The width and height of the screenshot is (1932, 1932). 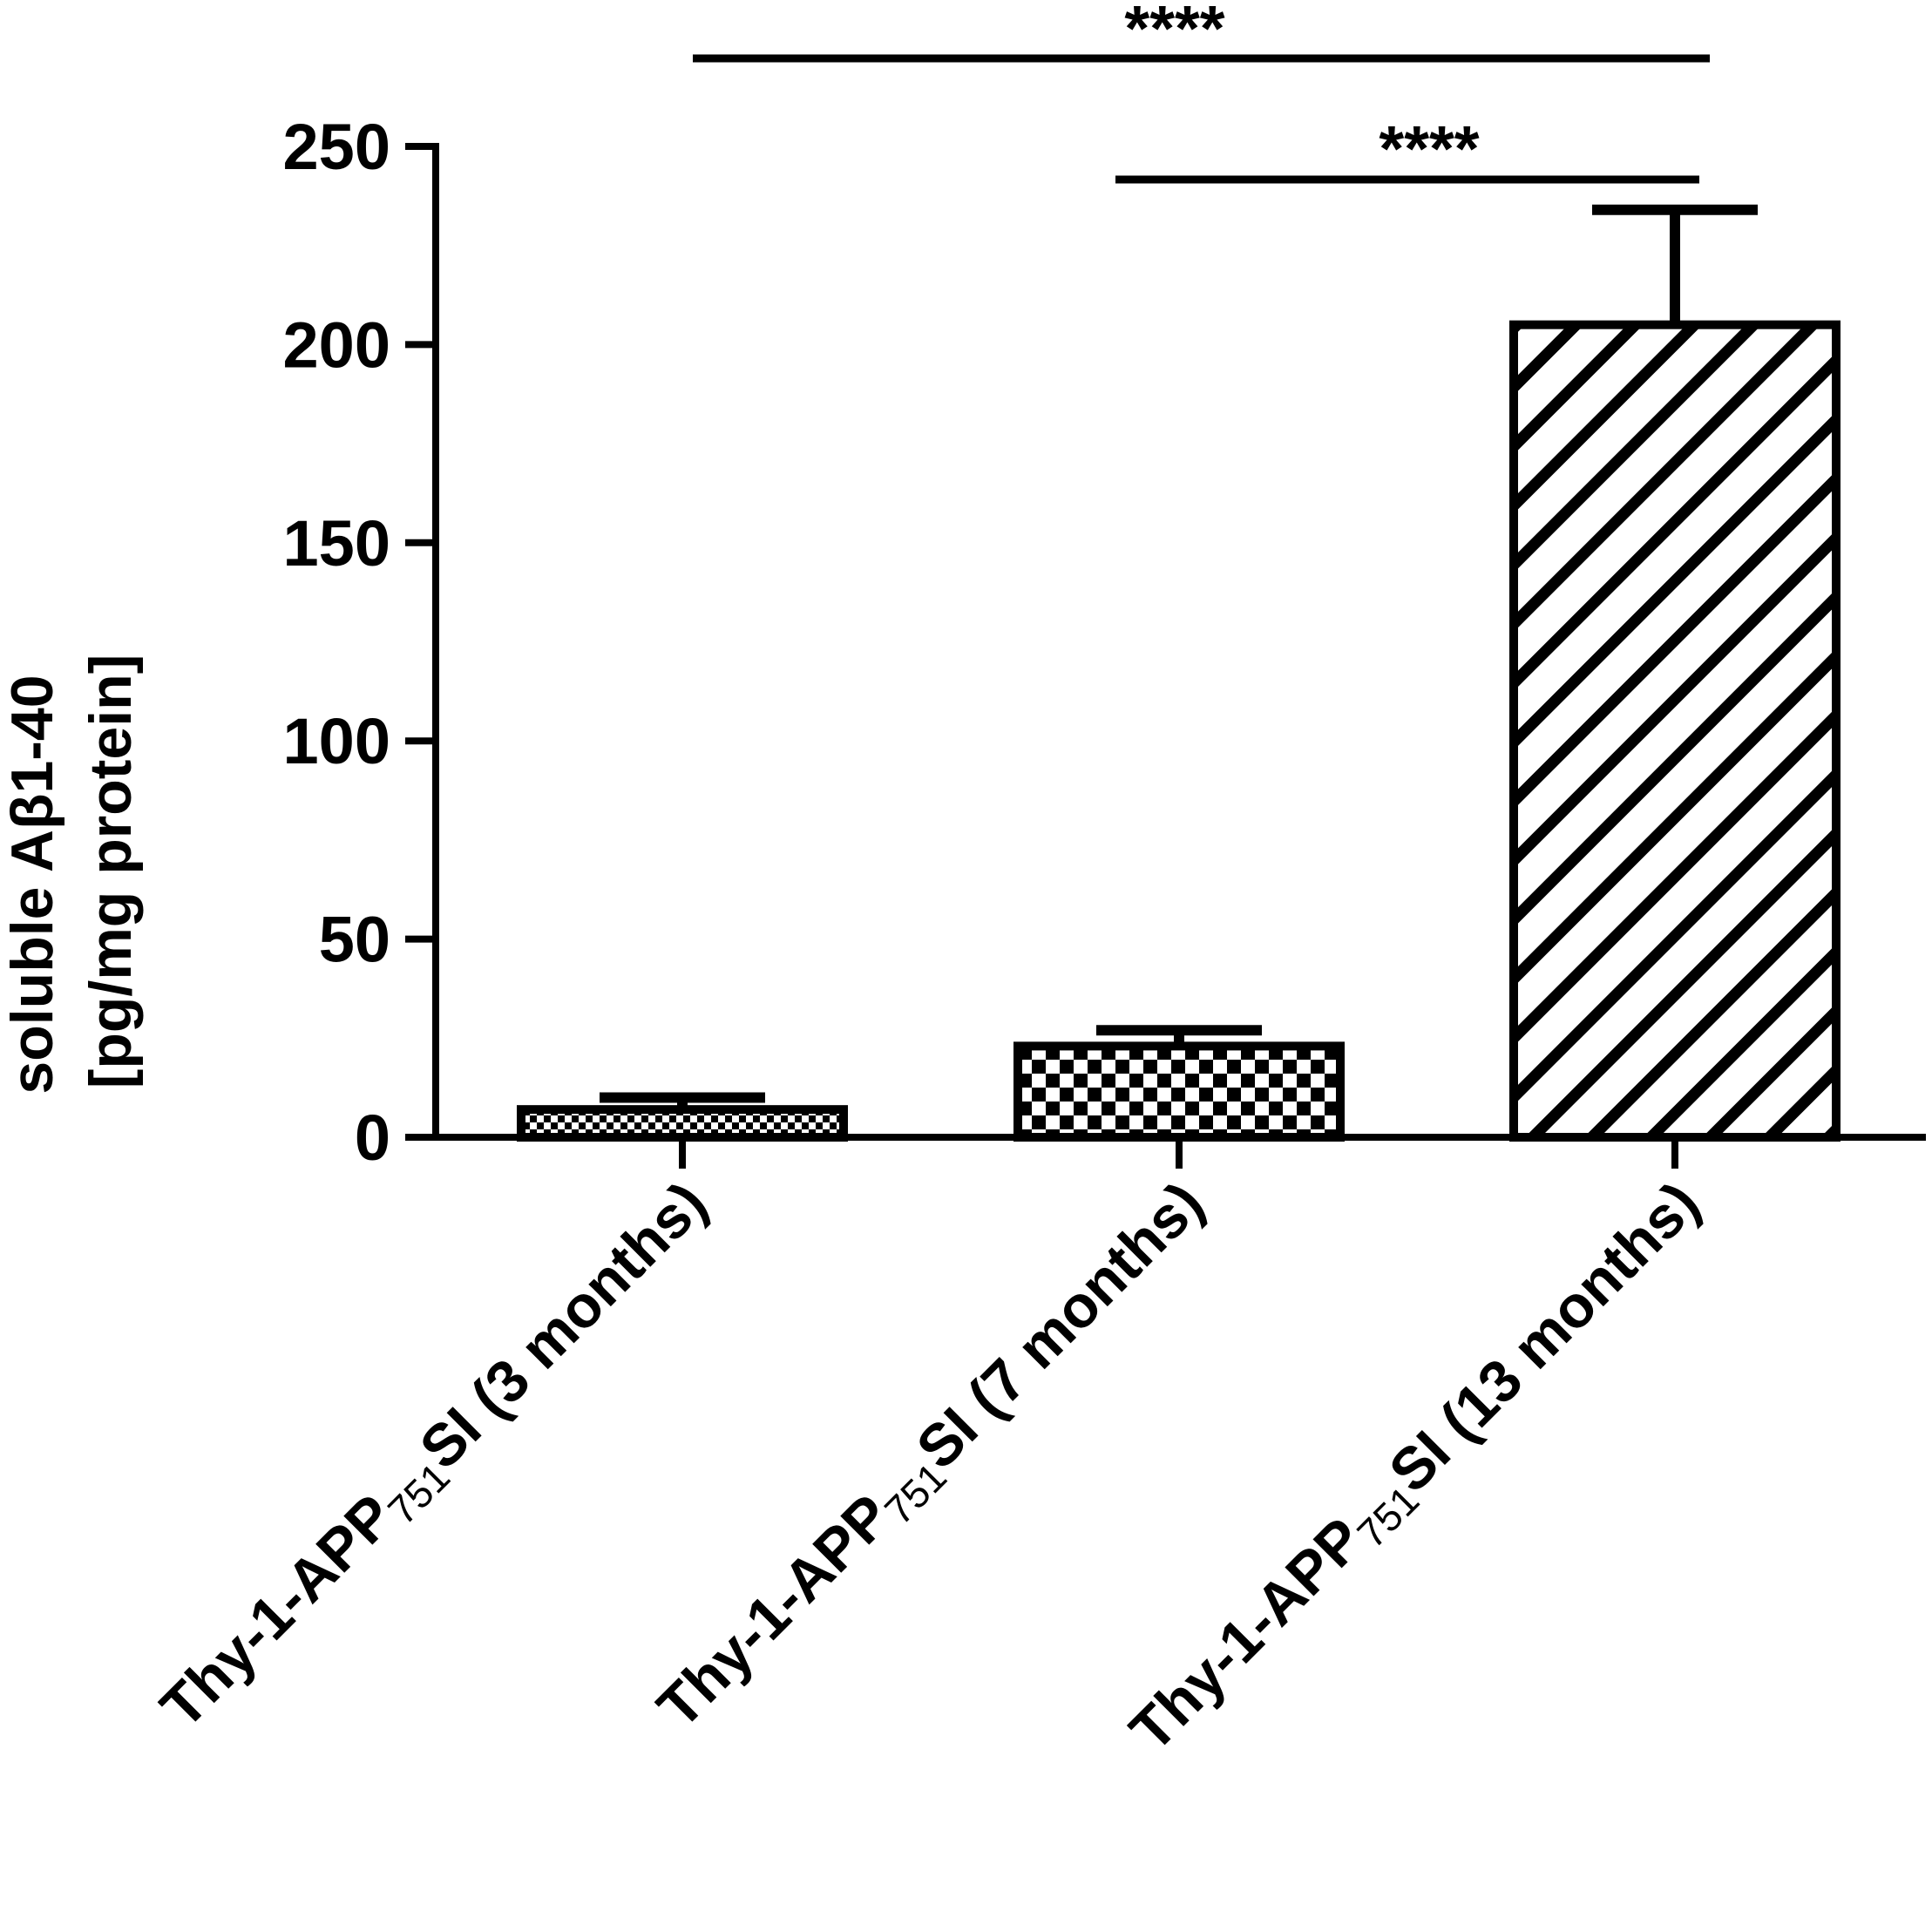 I want to click on y-axis-title-line-2: [pg/mg protein], so click(x=111, y=872).